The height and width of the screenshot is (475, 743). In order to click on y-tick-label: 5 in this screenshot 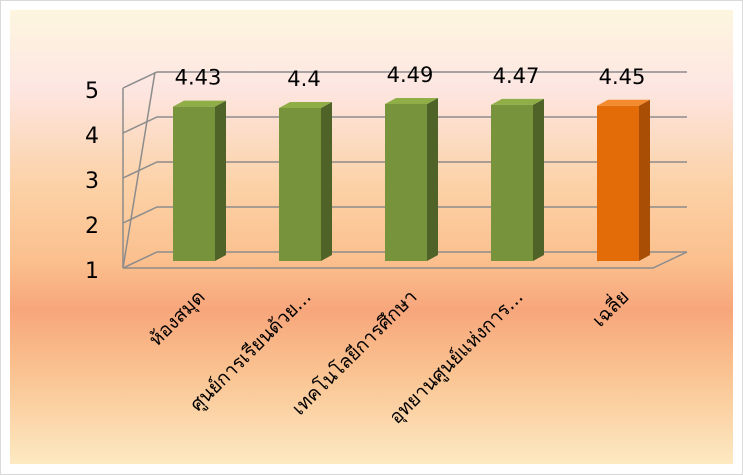, I will do `click(92, 91)`.